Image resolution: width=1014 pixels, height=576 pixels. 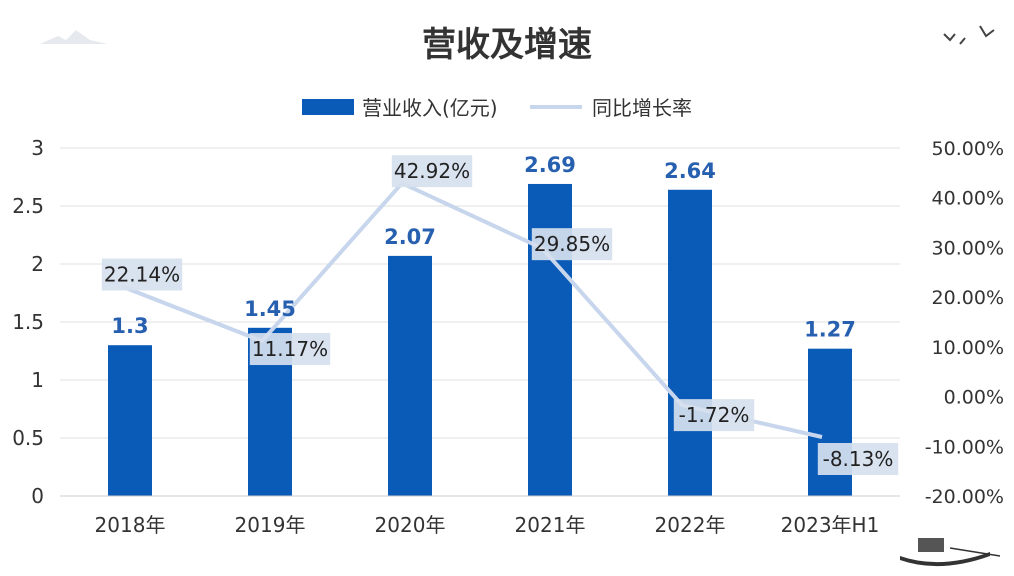 What do you see at coordinates (270, 309) in the screenshot?
I see `bar-value-label: 1.45` at bounding box center [270, 309].